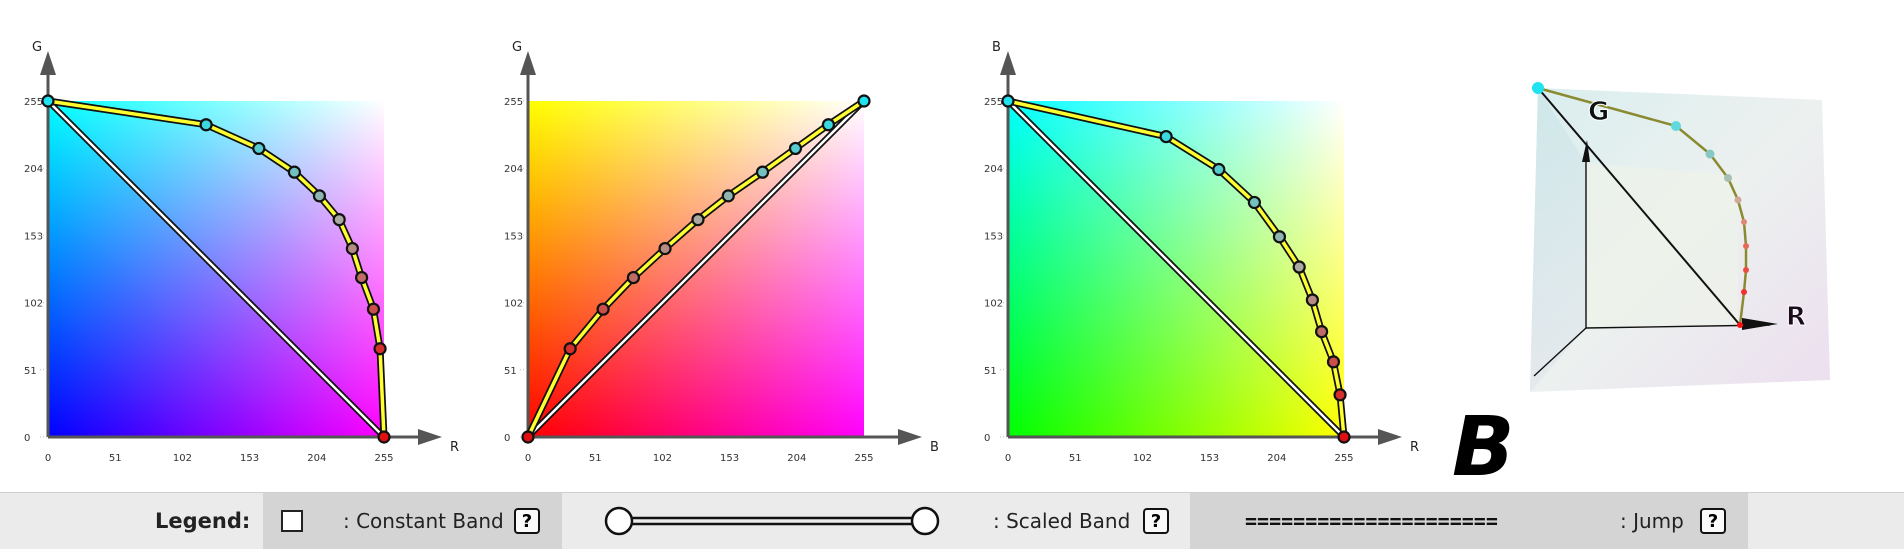  What do you see at coordinates (1062, 521) in the screenshot?
I see `scaled-band-label: : Scaled Band` at bounding box center [1062, 521].